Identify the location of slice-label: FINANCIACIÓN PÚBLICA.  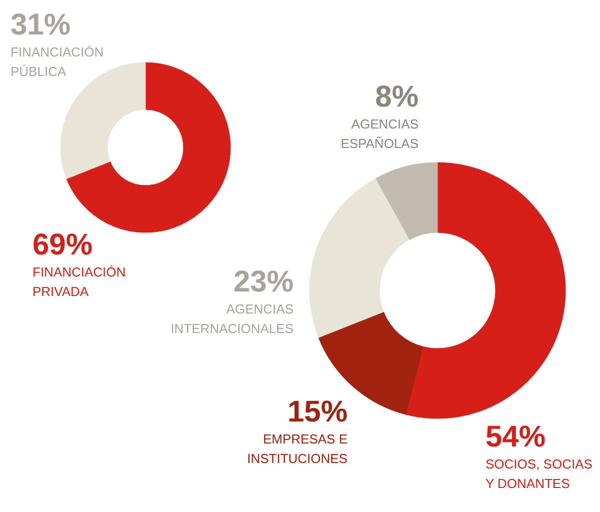
(57, 61).